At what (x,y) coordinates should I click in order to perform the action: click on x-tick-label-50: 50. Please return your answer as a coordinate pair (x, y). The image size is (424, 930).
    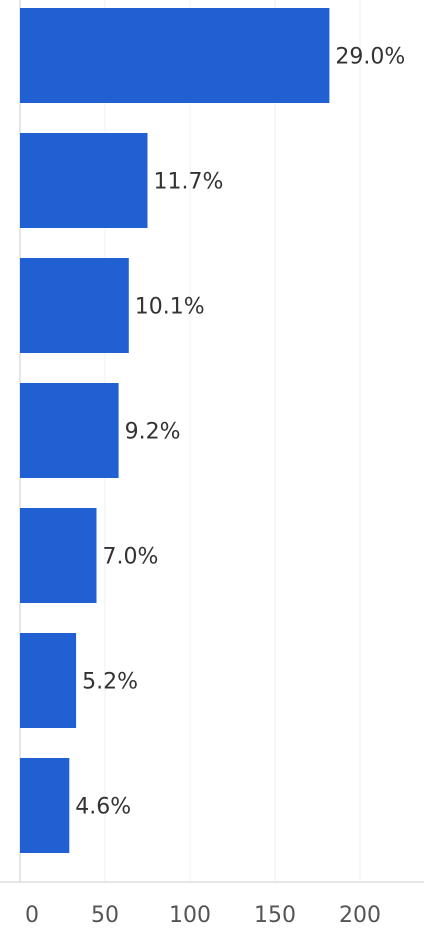
    Looking at the image, I should click on (105, 915).